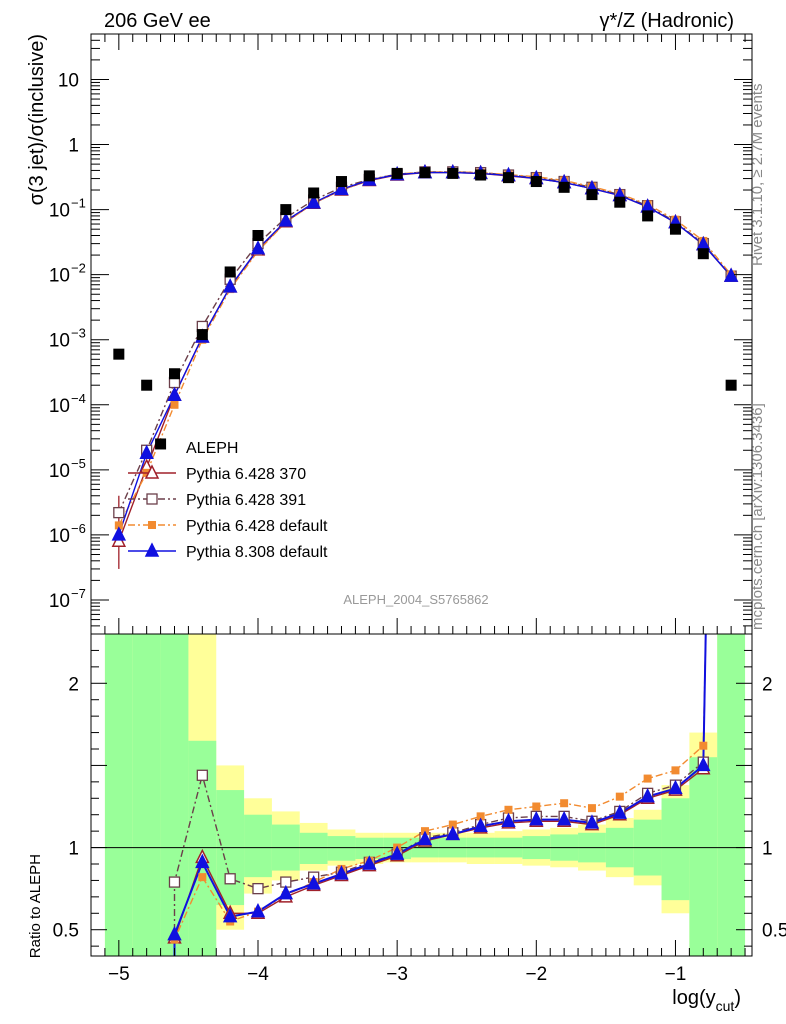 The height and width of the screenshot is (1024, 786). What do you see at coordinates (78, 268) in the screenshot?
I see `y-tick-exponent: −2` at bounding box center [78, 268].